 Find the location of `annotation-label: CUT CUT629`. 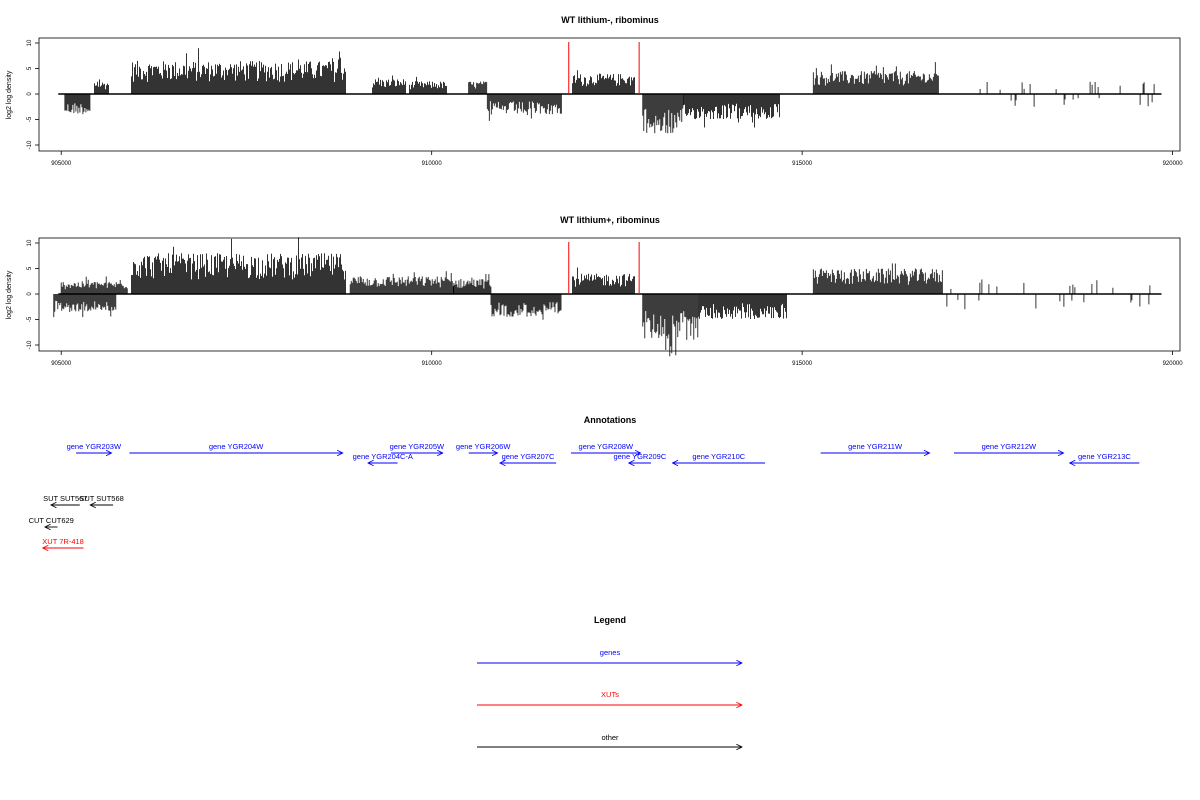

annotation-label: CUT CUT629 is located at coordinates (51, 520).